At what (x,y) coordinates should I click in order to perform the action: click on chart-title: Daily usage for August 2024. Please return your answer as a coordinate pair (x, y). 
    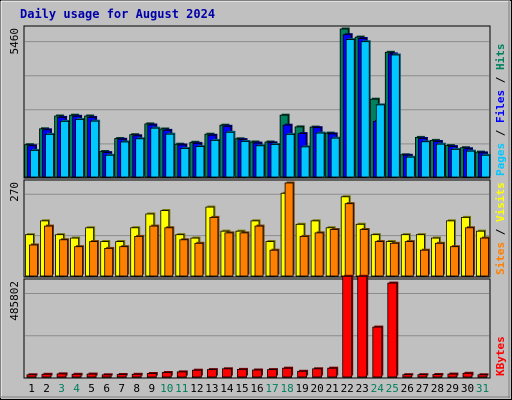
    Looking at the image, I should click on (117, 14).